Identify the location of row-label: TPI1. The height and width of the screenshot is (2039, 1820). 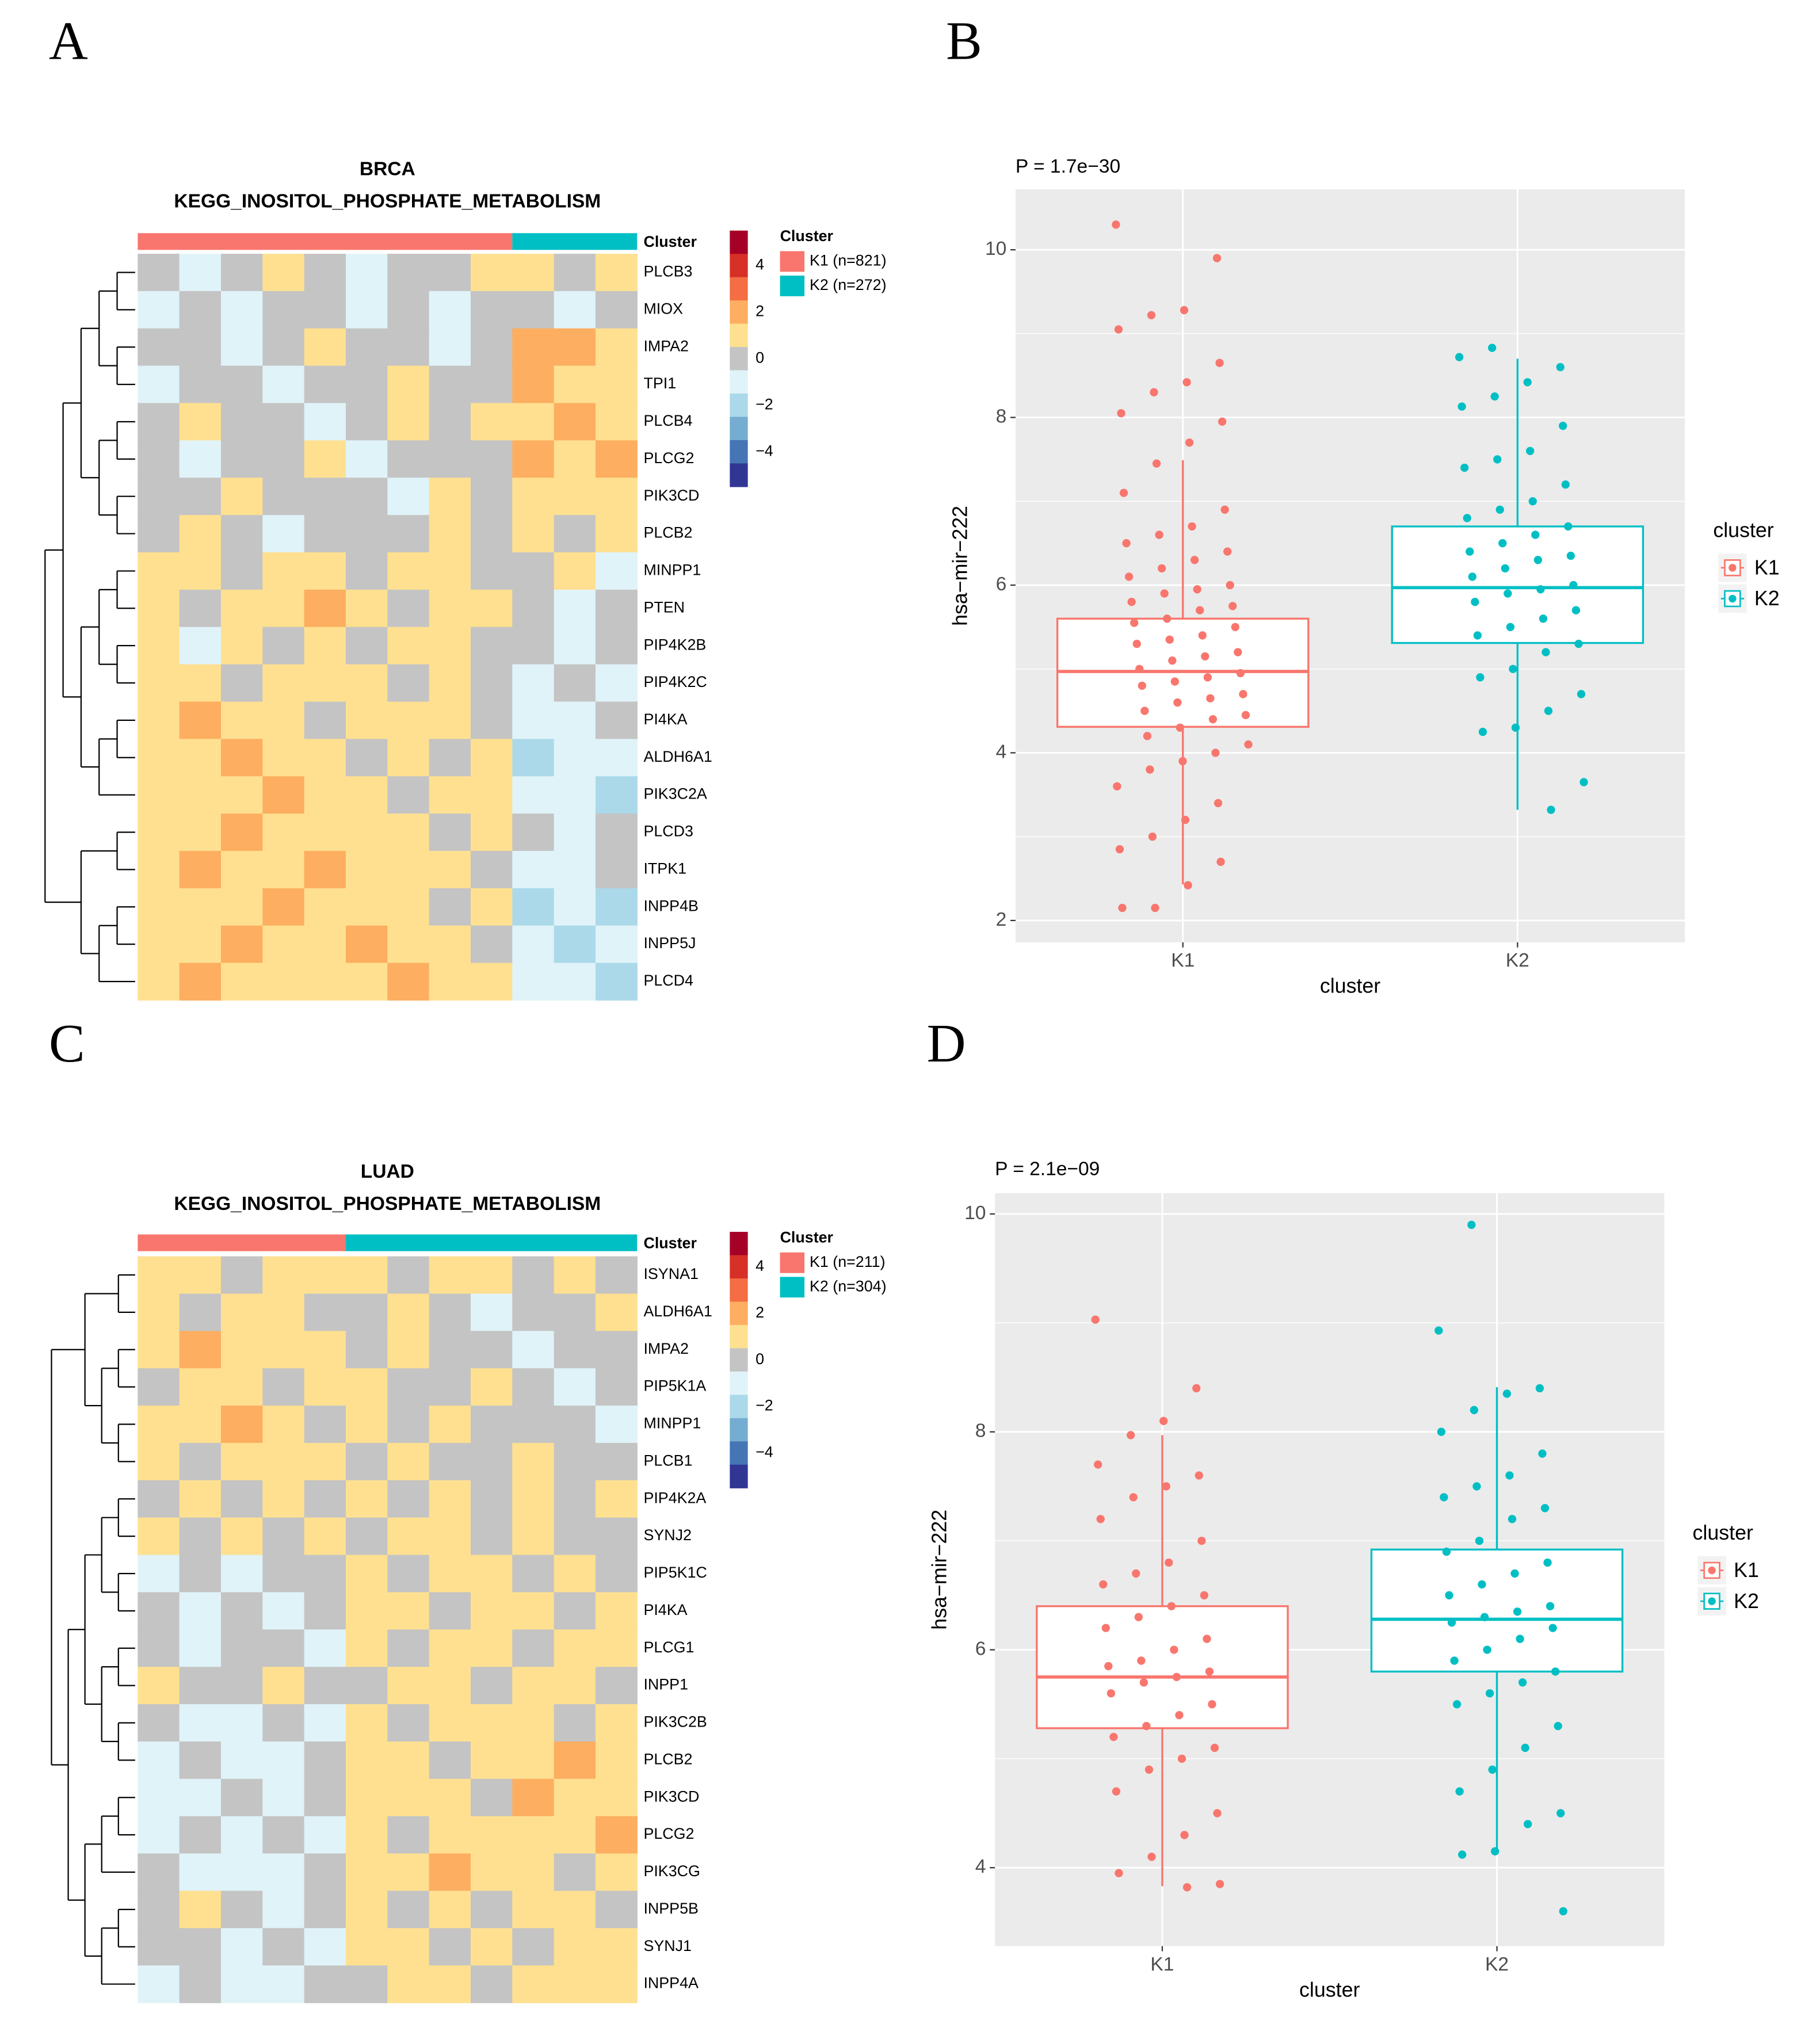
(660, 383).